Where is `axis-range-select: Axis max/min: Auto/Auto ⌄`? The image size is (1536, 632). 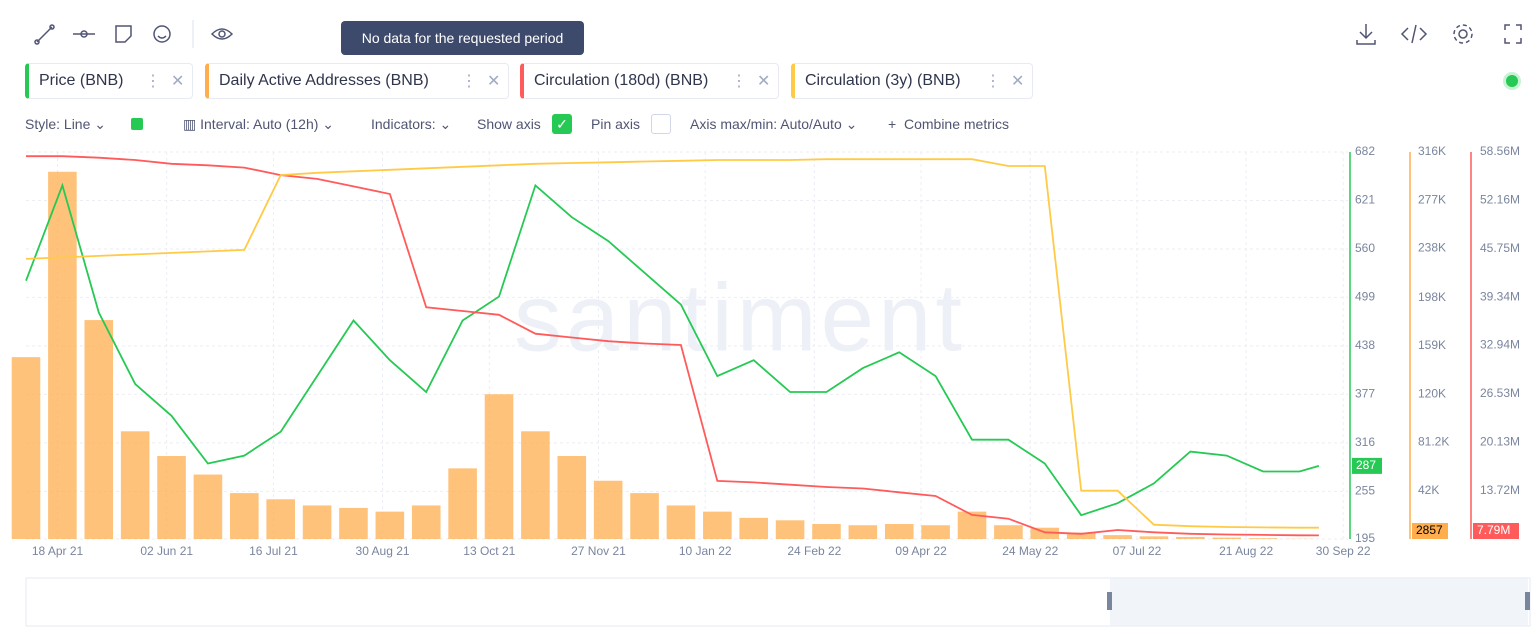 axis-range-select: Axis max/min: Auto/Auto ⌄ is located at coordinates (774, 124).